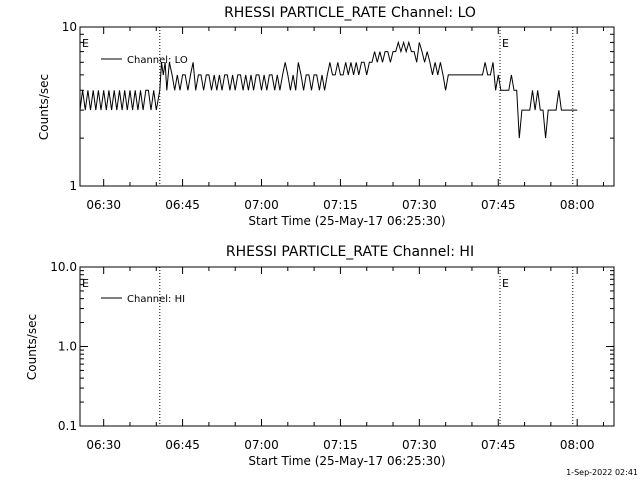 Image resolution: width=640 pixels, height=480 pixels. I want to click on lo-x-tick-label: 06:45, so click(182, 205).